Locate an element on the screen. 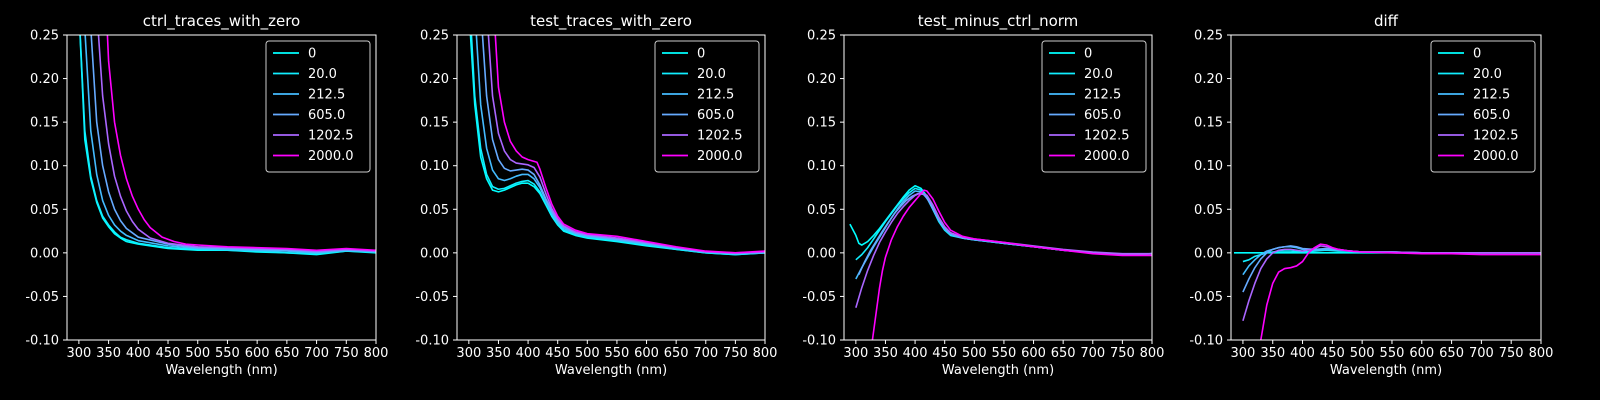 This screenshot has width=1600, height=400. chart-title: test_minus_ctrl_norm is located at coordinates (998, 21).